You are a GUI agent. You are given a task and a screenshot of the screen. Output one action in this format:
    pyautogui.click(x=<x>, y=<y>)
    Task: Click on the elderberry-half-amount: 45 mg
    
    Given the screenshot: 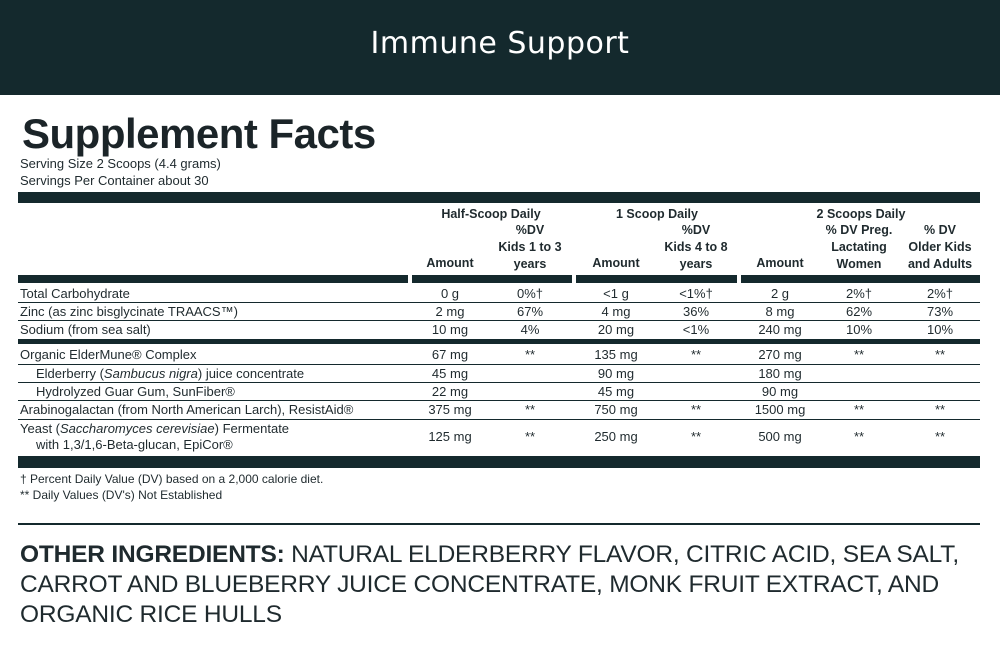 What is the action you would take?
    pyautogui.click(x=450, y=373)
    